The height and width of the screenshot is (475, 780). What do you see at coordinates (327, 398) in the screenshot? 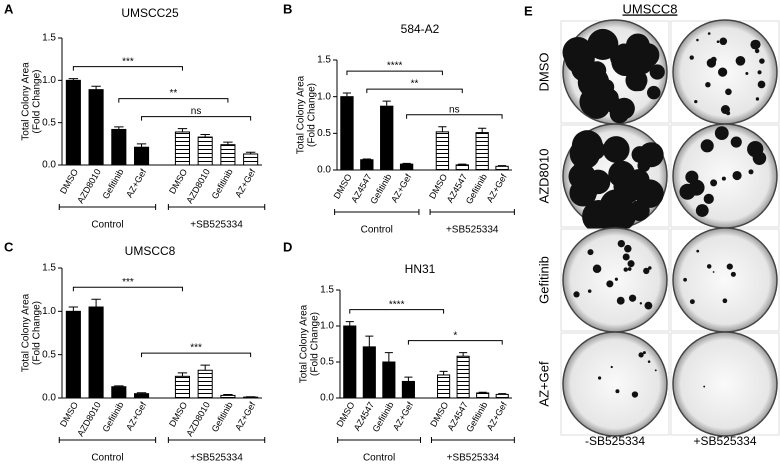
I see `y-tick-label: 0.0` at bounding box center [327, 398].